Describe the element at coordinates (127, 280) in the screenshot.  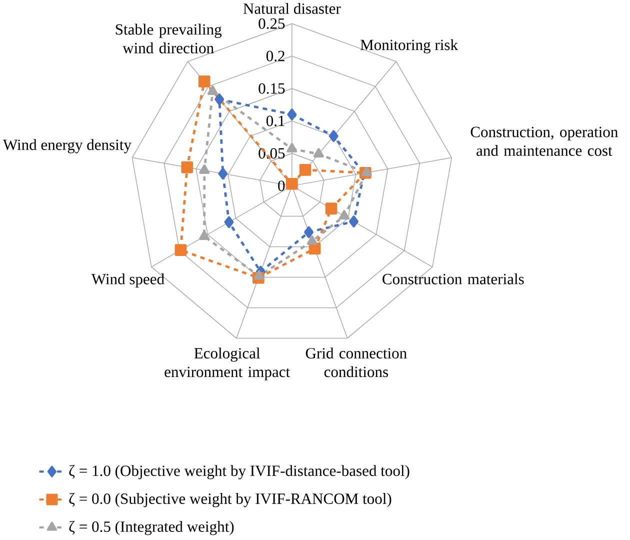
I see `spoke-label: Wind speed` at that location.